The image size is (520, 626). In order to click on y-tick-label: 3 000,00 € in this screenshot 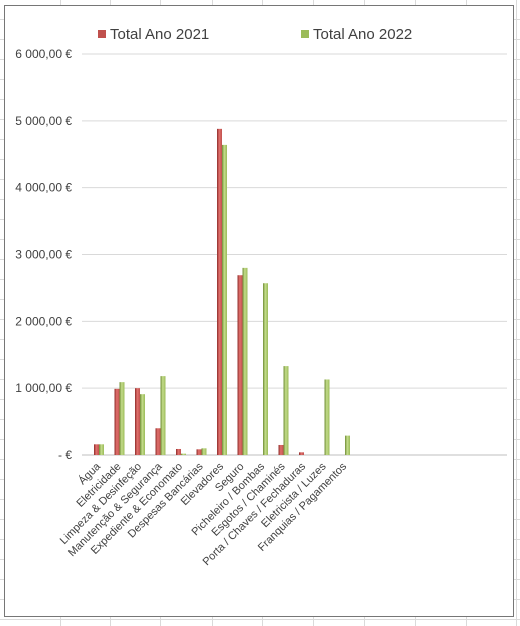, I will do `click(43, 255)`.